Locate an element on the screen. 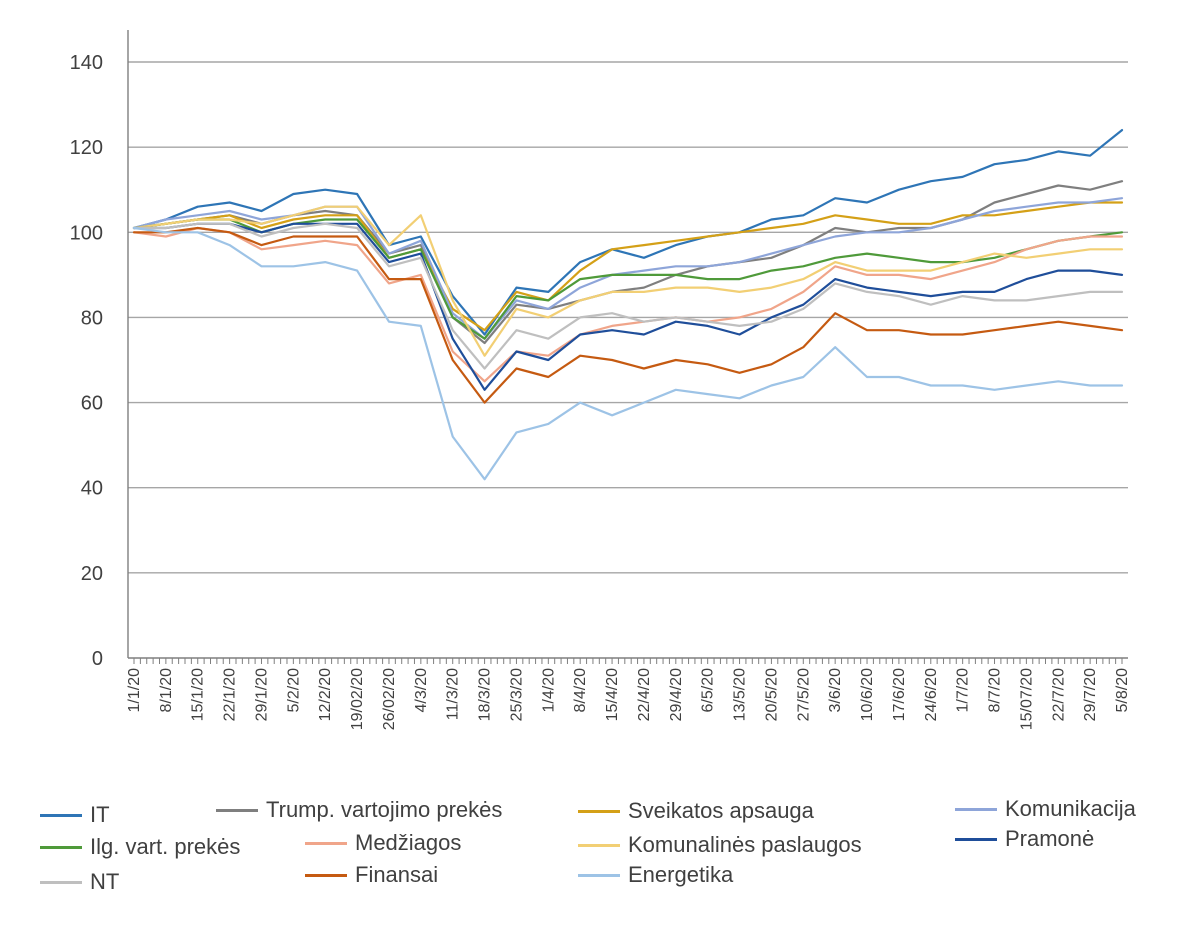 This screenshot has width=1200, height=936. x-tick-label: 15/07/20 is located at coordinates (1026, 699).